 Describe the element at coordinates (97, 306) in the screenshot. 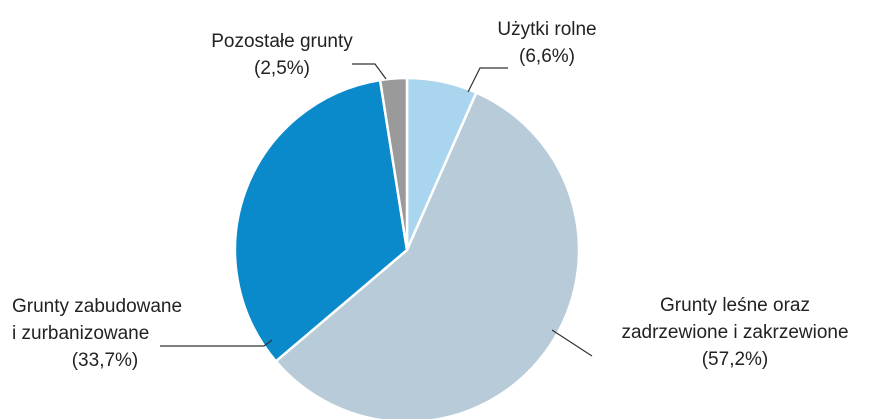

I see `slice-label-line: Grunty zabudowane` at that location.